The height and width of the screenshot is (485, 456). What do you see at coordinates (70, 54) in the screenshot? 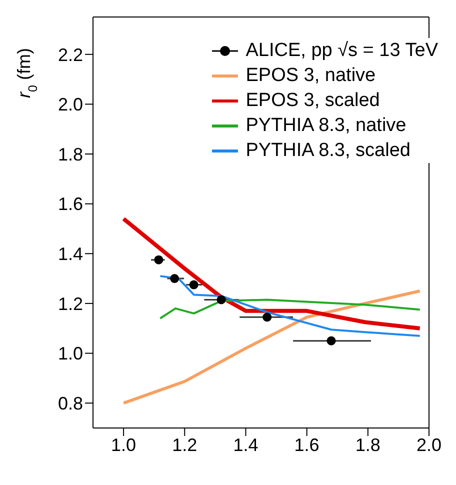
I see `y-tick-label: 2.2` at bounding box center [70, 54].